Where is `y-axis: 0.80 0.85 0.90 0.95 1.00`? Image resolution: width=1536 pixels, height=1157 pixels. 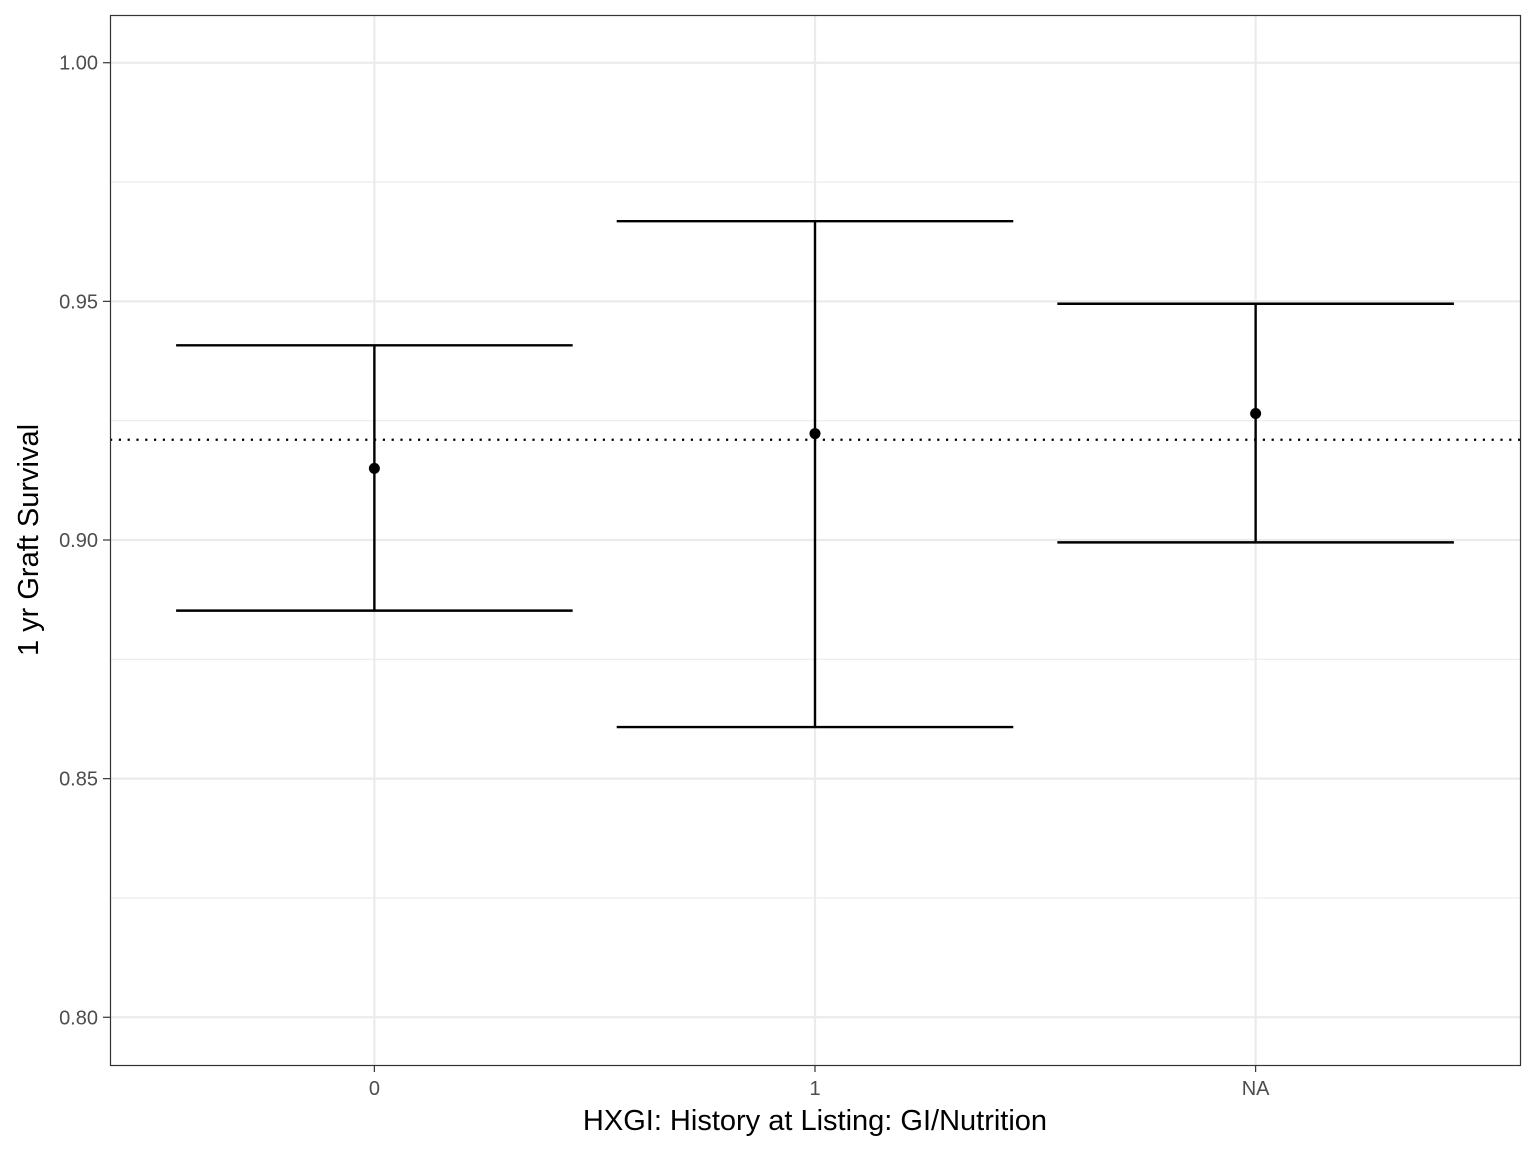
y-axis: 0.80 0.85 0.90 0.95 1.00 is located at coordinates (84, 541).